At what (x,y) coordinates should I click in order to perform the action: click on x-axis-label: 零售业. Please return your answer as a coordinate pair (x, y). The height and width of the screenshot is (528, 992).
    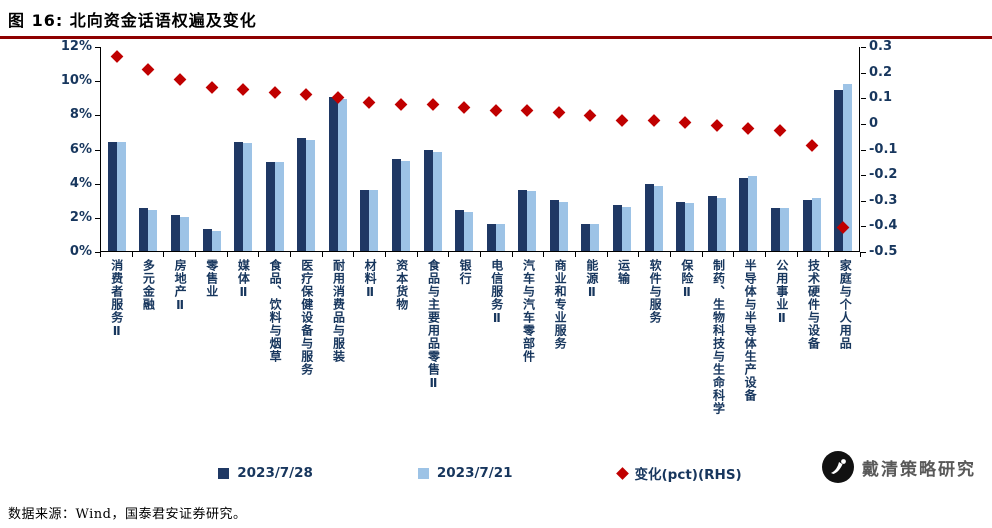
    Looking at the image, I should click on (211, 278).